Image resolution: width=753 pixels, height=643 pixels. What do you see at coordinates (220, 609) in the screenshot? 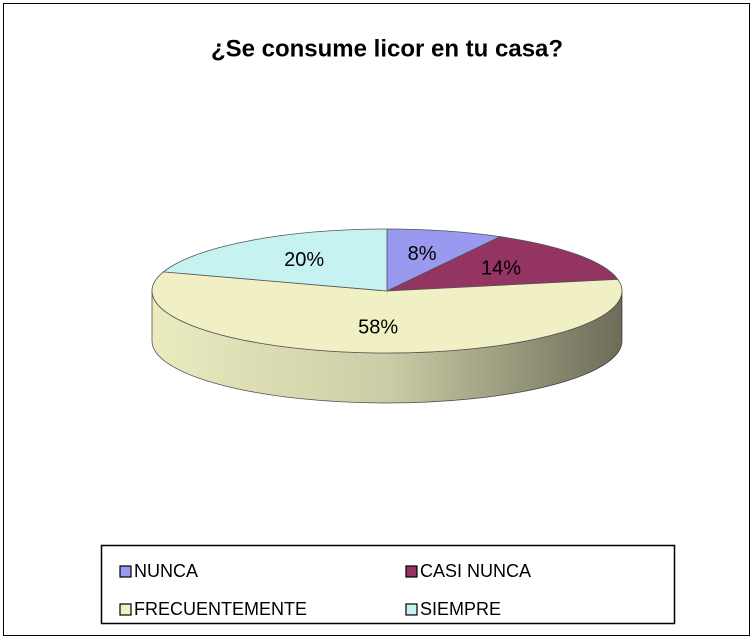
I see `legend-label: FRECUENTEMENTE` at bounding box center [220, 609].